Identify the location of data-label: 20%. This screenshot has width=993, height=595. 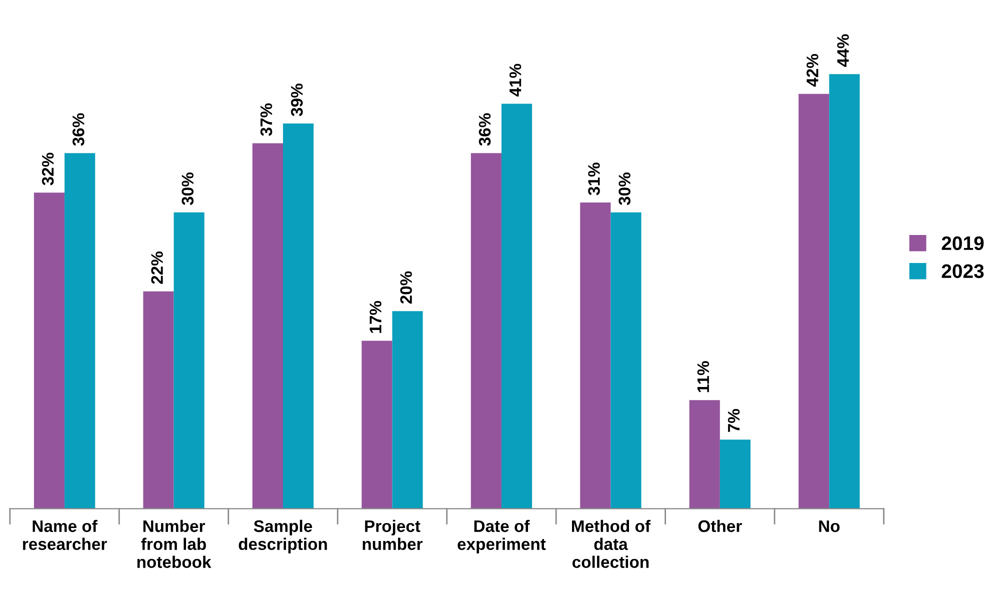
(406, 287).